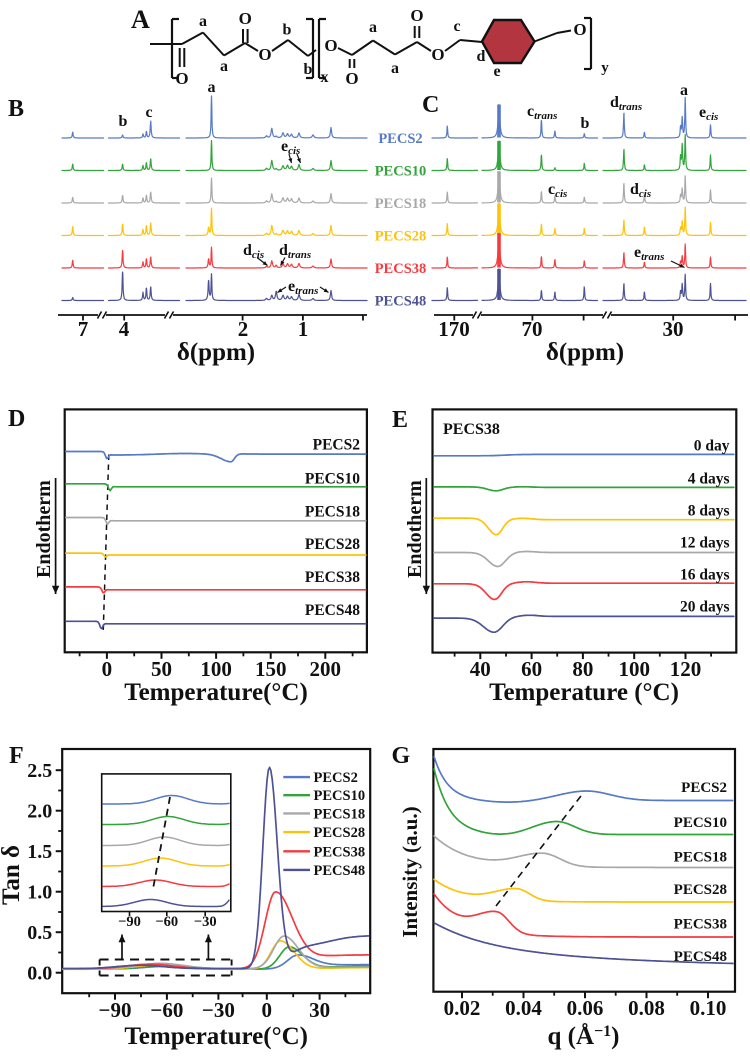  I want to click on svg-text: 7, so click(83, 329).